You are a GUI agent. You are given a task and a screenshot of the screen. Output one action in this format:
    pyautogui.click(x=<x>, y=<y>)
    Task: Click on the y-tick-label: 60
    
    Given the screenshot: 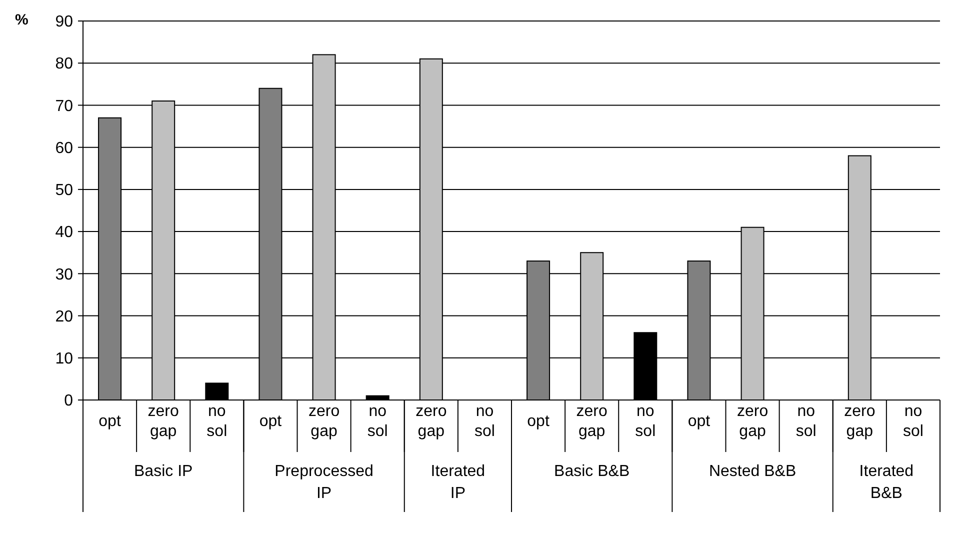 What is the action you would take?
    pyautogui.click(x=64, y=148)
    